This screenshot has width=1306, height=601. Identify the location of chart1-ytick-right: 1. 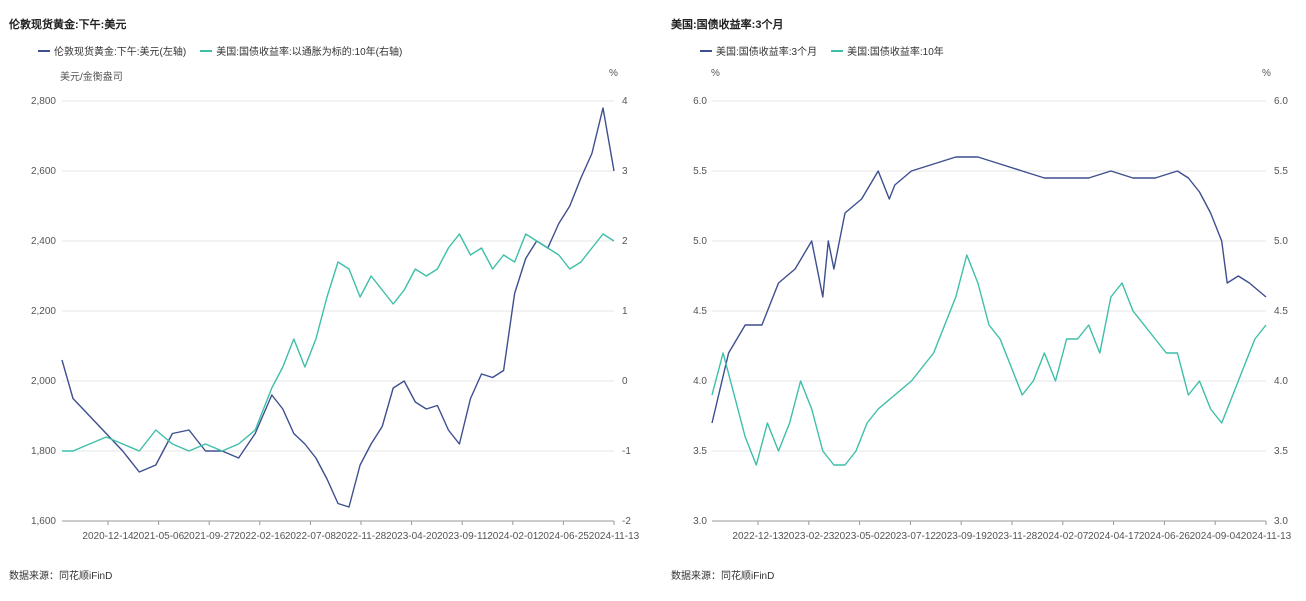
(625, 311).